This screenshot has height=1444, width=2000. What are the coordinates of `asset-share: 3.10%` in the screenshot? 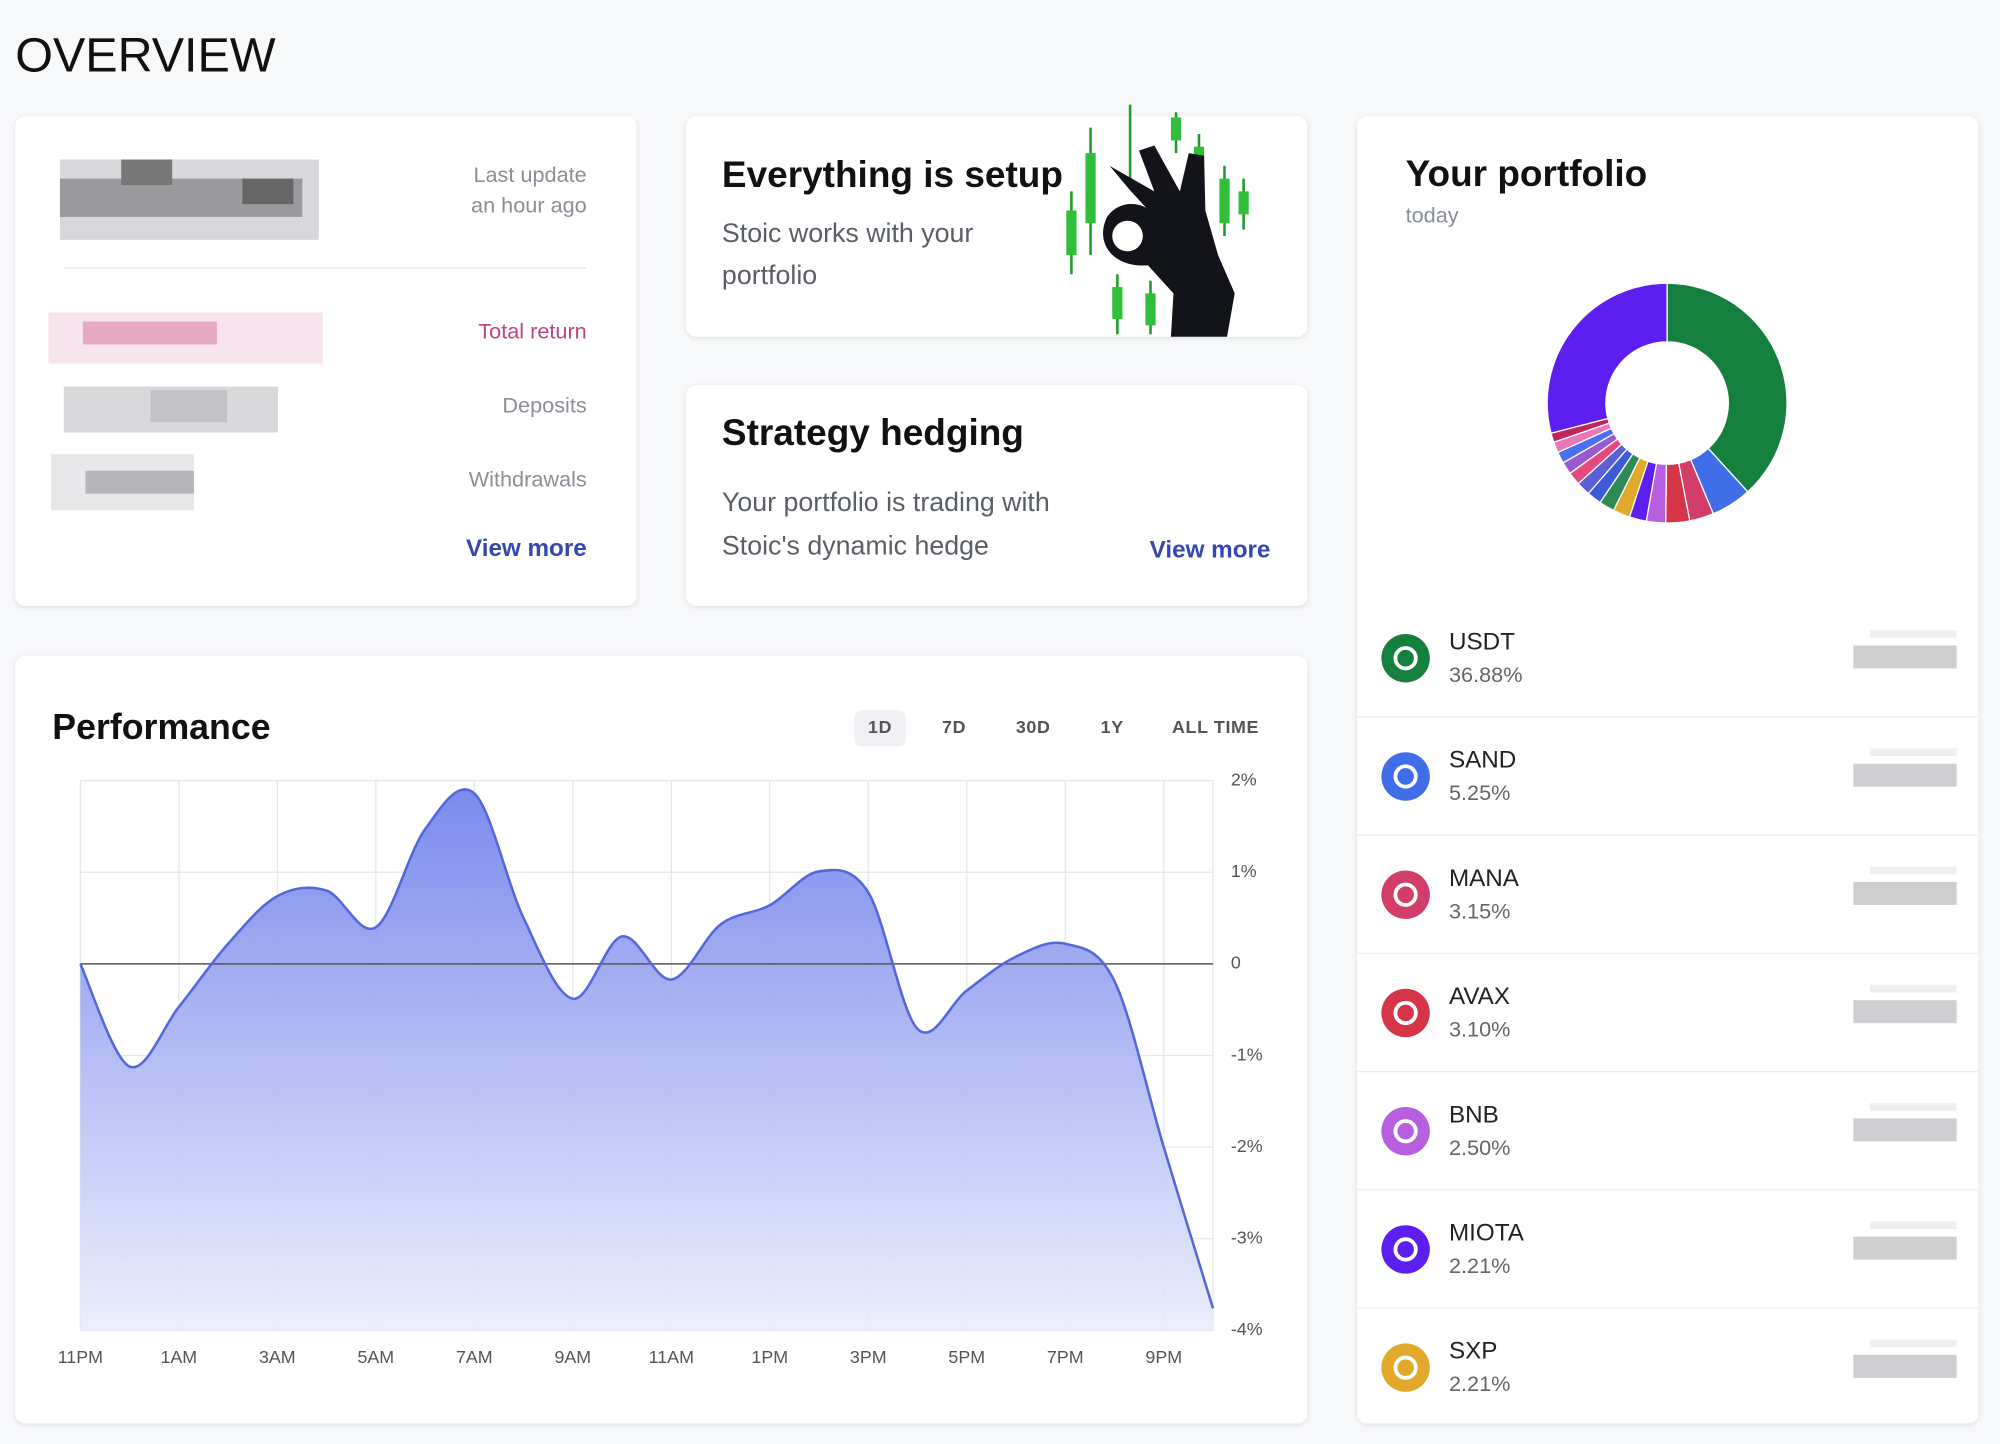 It's located at (1479, 1029).